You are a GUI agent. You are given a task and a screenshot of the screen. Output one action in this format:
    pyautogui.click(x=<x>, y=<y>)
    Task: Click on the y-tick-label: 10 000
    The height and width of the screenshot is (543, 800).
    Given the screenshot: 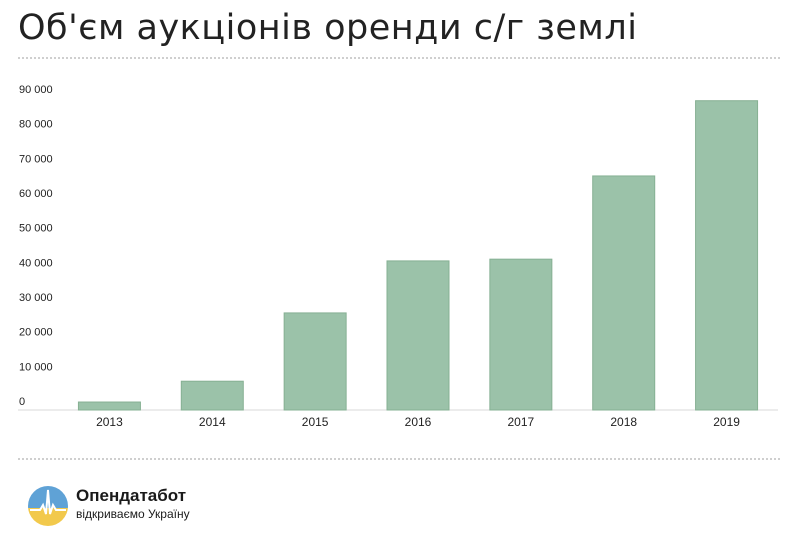 What is the action you would take?
    pyautogui.click(x=36, y=367)
    